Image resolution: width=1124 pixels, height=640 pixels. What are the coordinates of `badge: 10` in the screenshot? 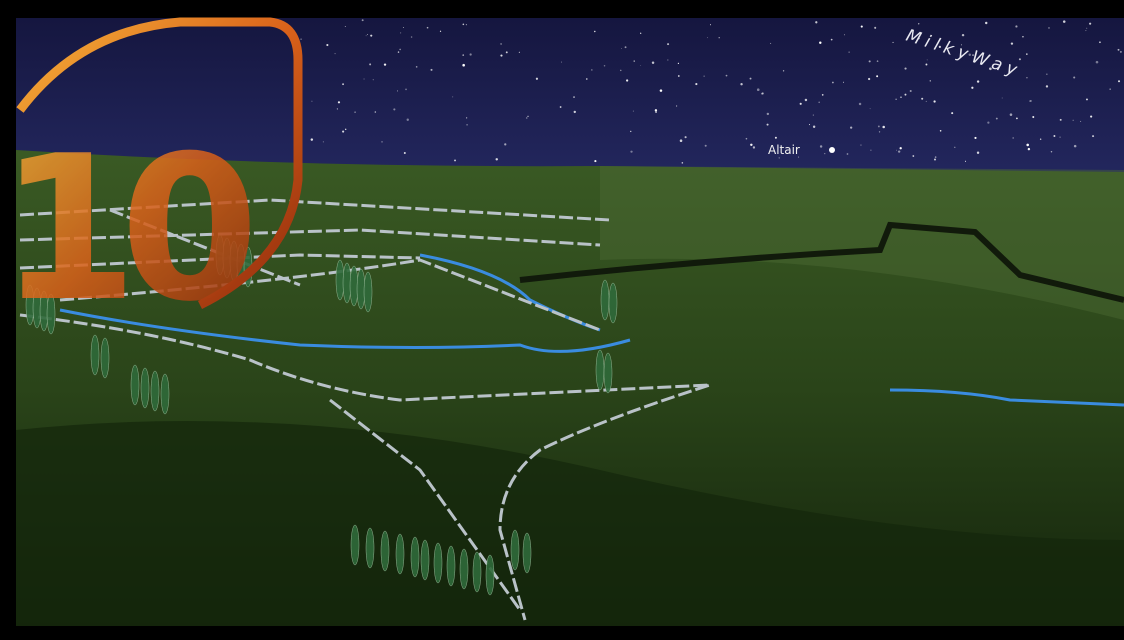 It's located at (151, 181).